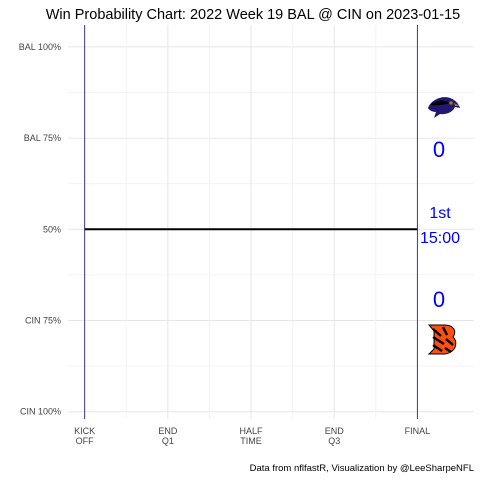  I want to click on clock-label: 15:00, so click(440, 238).